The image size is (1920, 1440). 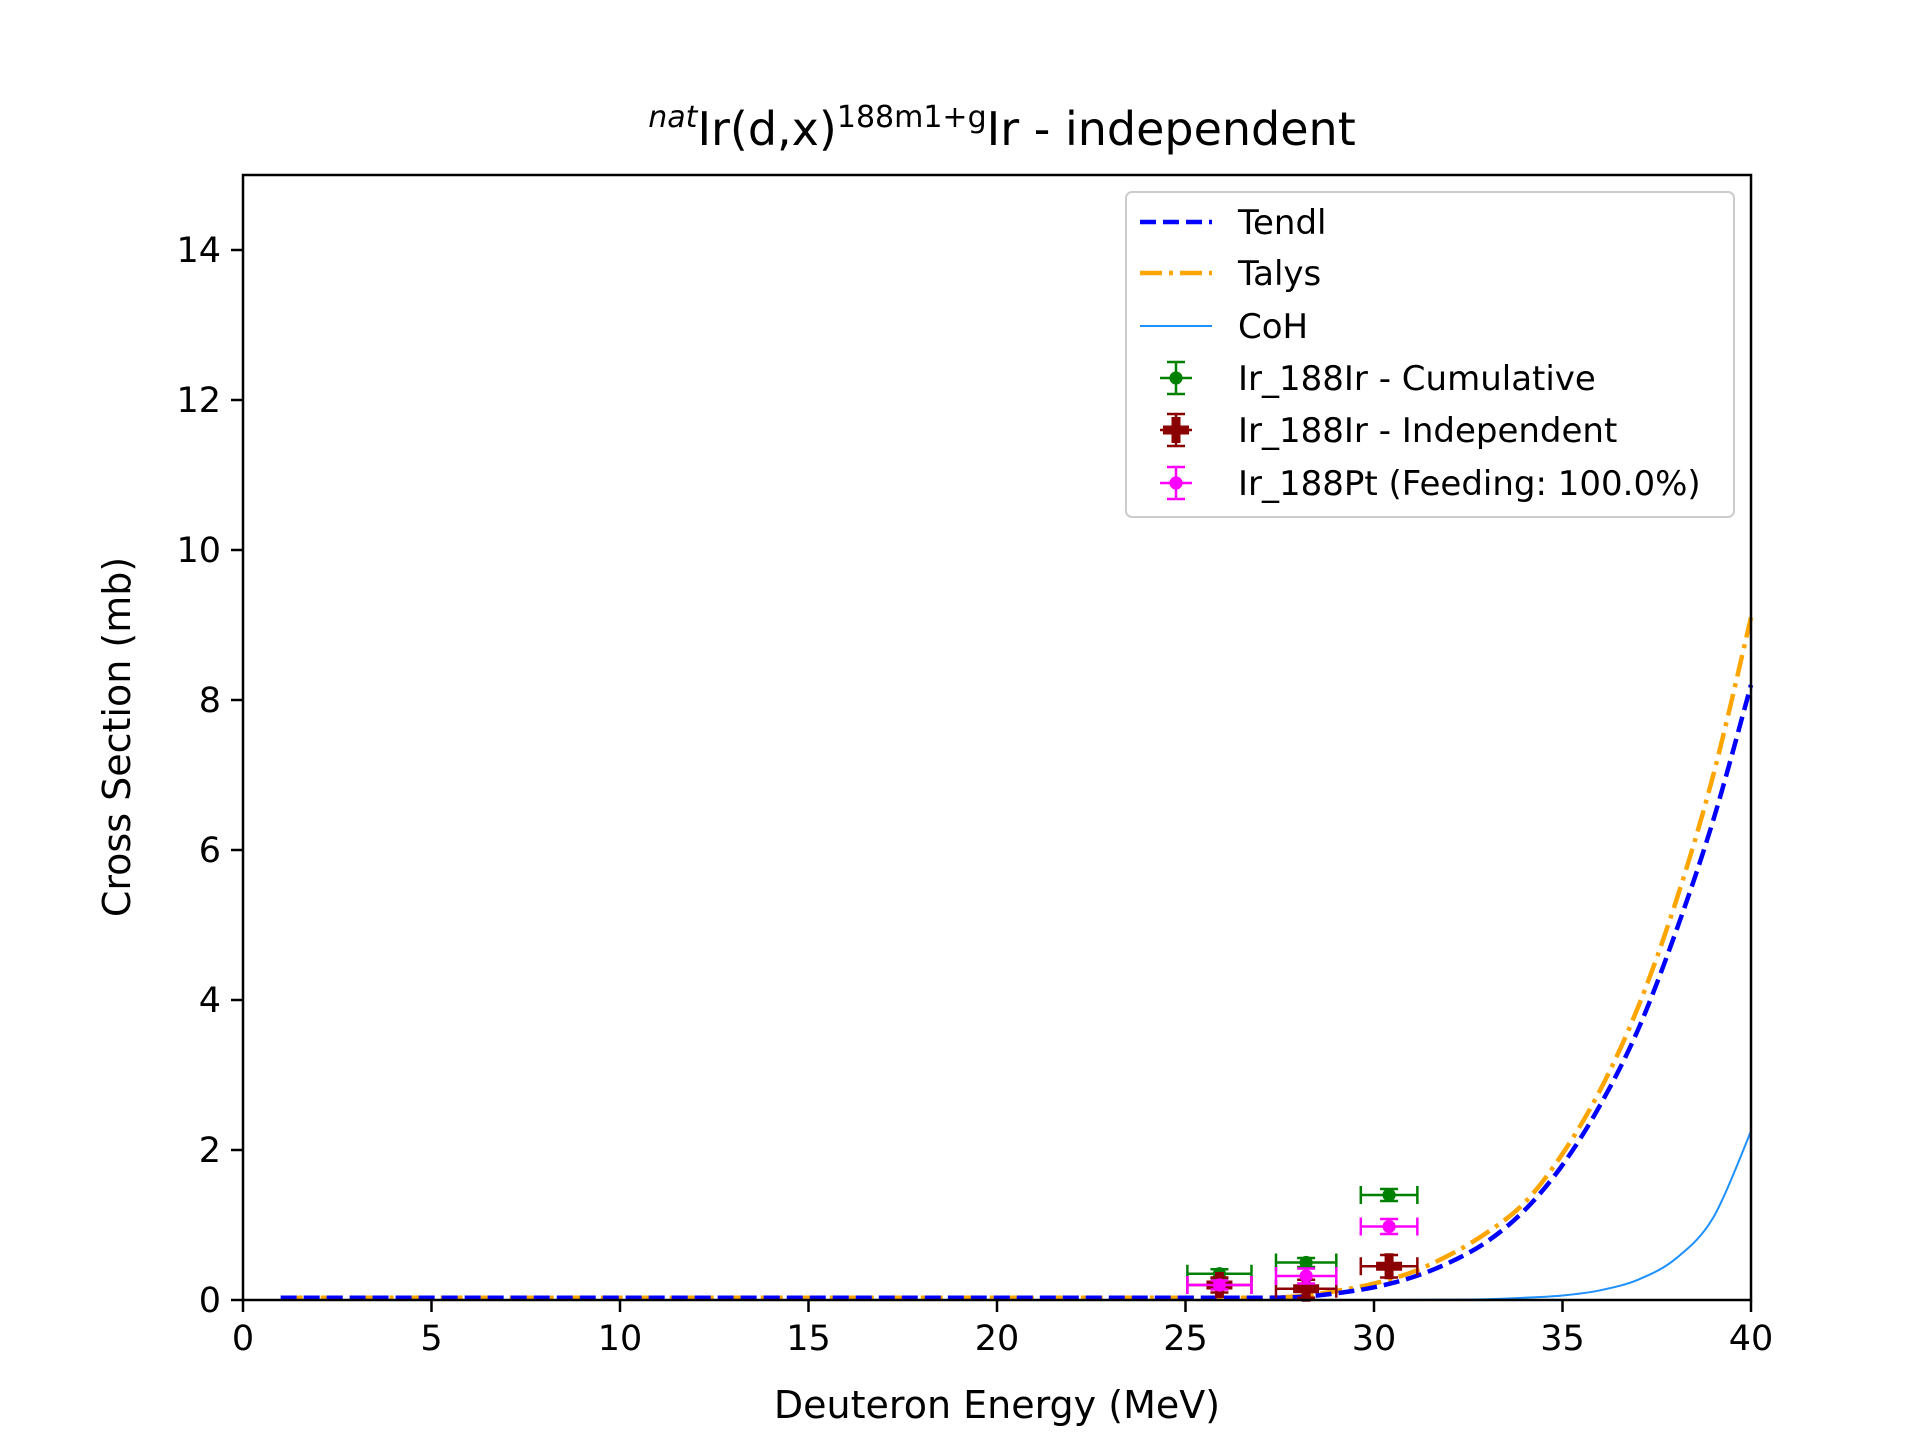 What do you see at coordinates (1389, 1266) in the screenshot?
I see `data-point-independent` at bounding box center [1389, 1266].